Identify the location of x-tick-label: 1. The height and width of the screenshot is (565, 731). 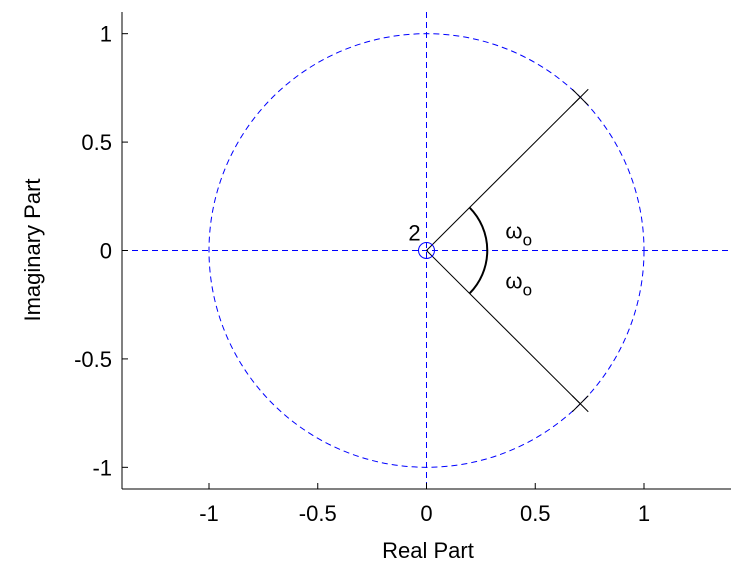
(644, 513).